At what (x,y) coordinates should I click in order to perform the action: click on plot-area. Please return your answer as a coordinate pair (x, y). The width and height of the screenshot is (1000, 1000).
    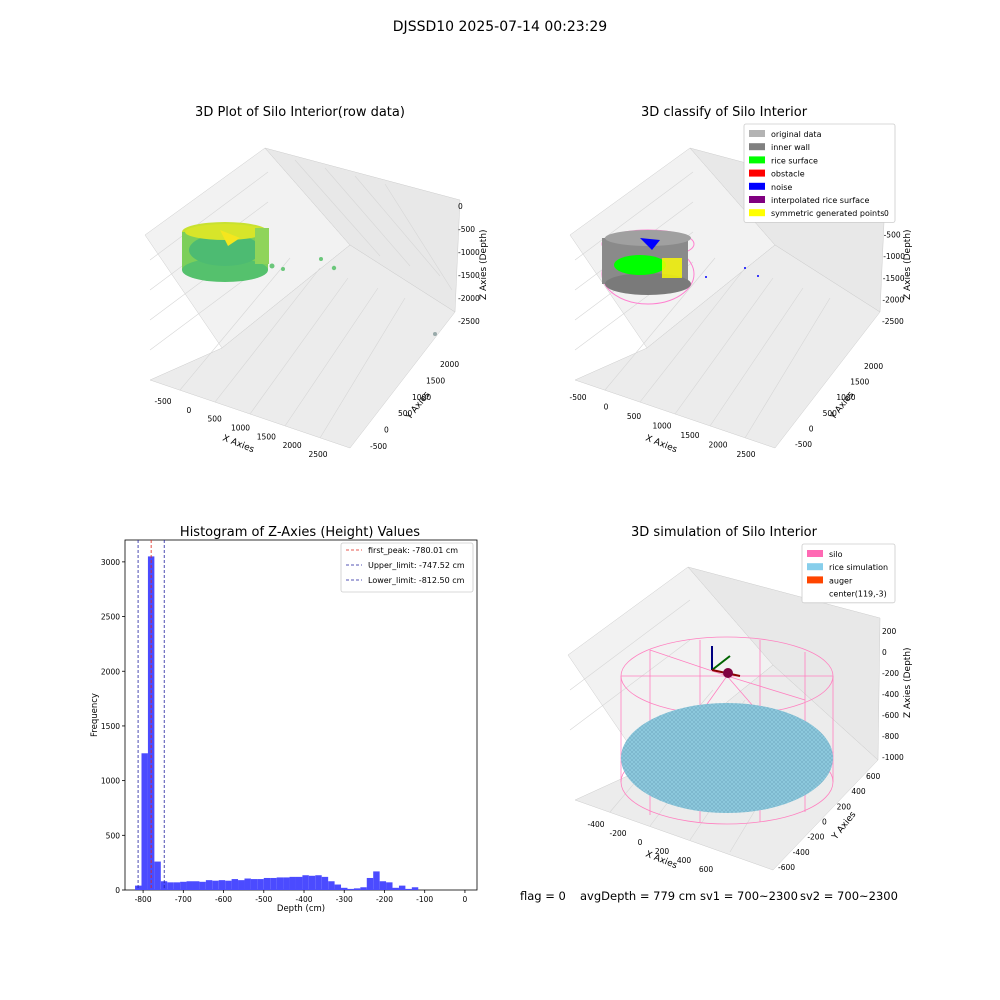
    Looking at the image, I should click on (301, 715).